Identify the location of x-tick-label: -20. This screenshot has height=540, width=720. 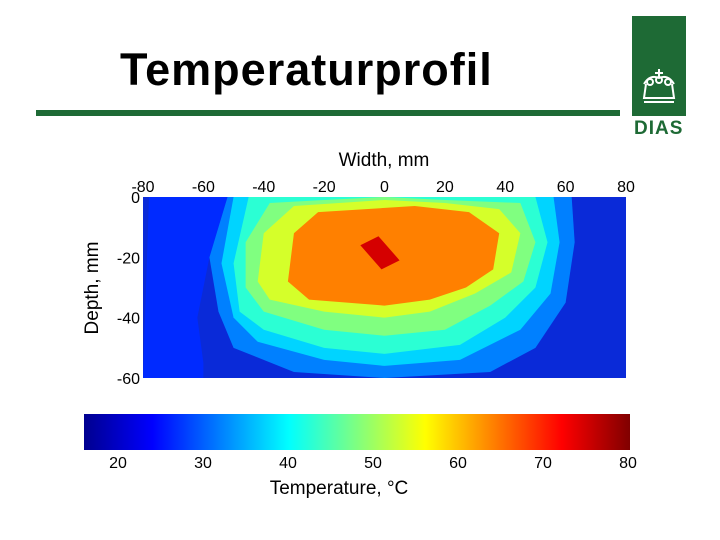
(324, 187).